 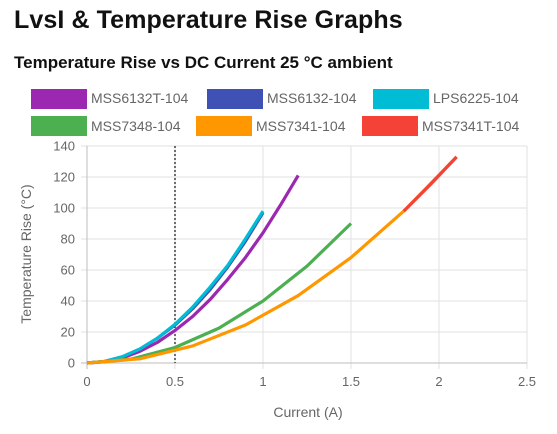 What do you see at coordinates (68, 301) in the screenshot?
I see `y-tick-label: 40` at bounding box center [68, 301].